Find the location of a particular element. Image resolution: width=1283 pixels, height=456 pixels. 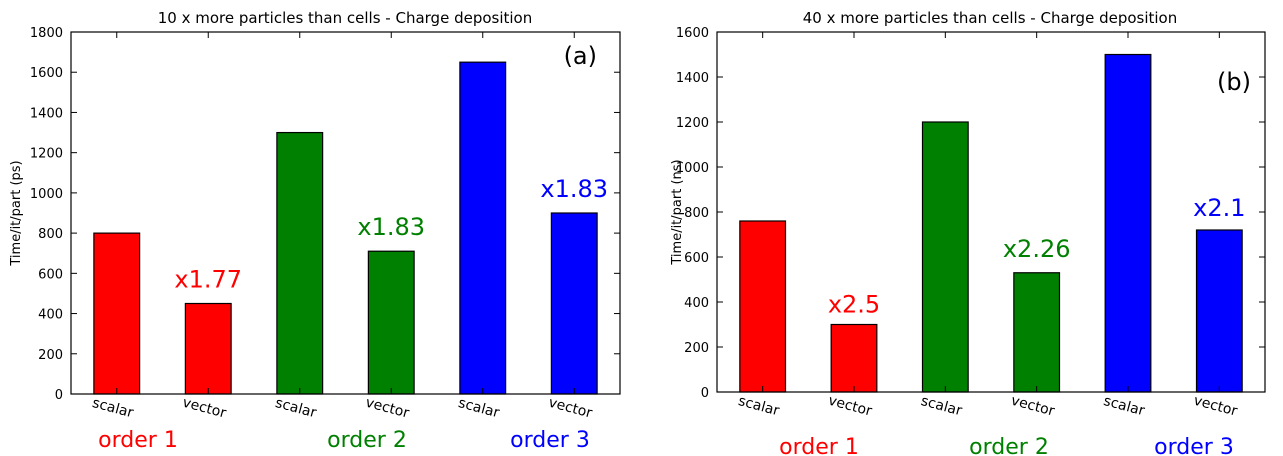

y-tick-label: 1800 is located at coordinates (46, 33).